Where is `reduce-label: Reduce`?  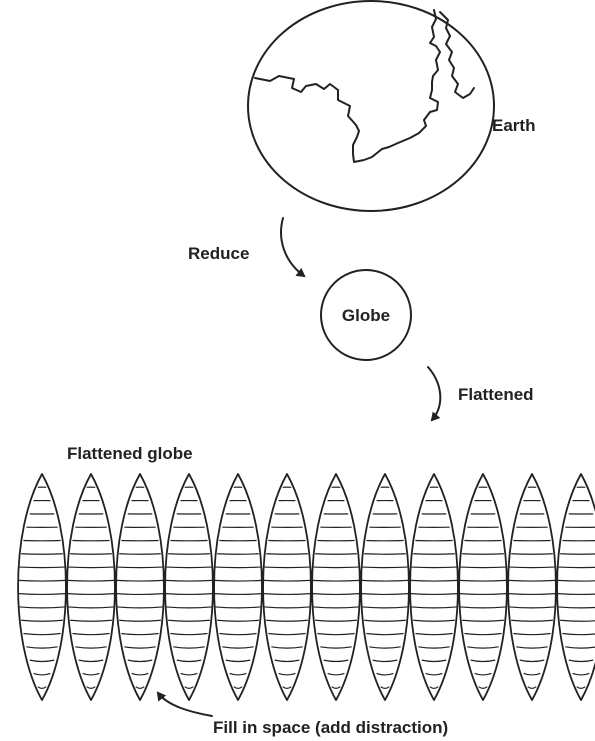
reduce-label: Reduce is located at coordinates (218, 253).